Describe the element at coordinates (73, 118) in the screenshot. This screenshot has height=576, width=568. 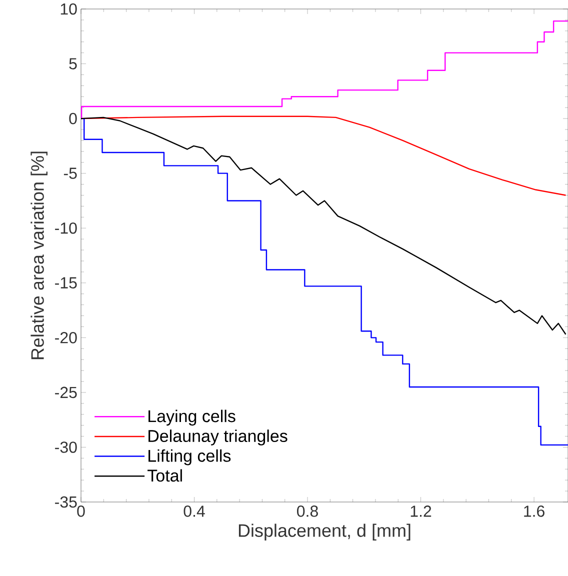
I see `y-tick-label: 0` at that location.